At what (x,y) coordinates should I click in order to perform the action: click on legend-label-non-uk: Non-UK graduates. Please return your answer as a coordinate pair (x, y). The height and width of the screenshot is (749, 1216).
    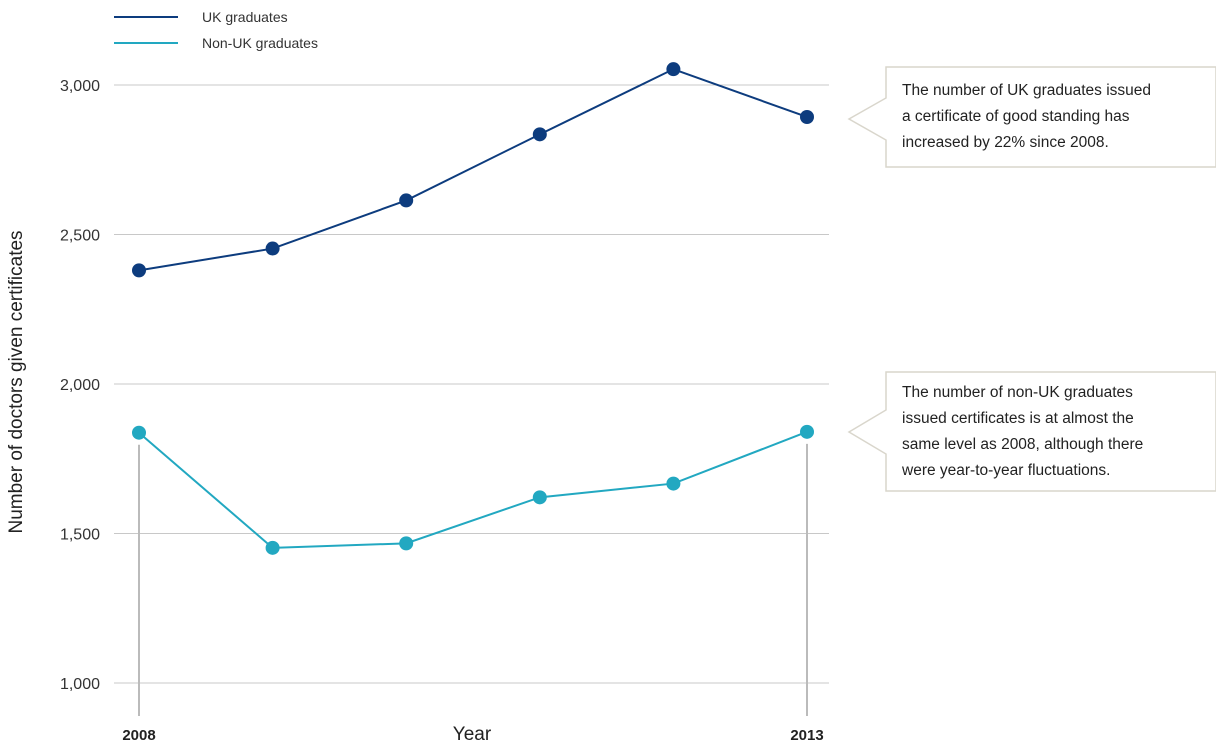
    Looking at the image, I should click on (260, 43).